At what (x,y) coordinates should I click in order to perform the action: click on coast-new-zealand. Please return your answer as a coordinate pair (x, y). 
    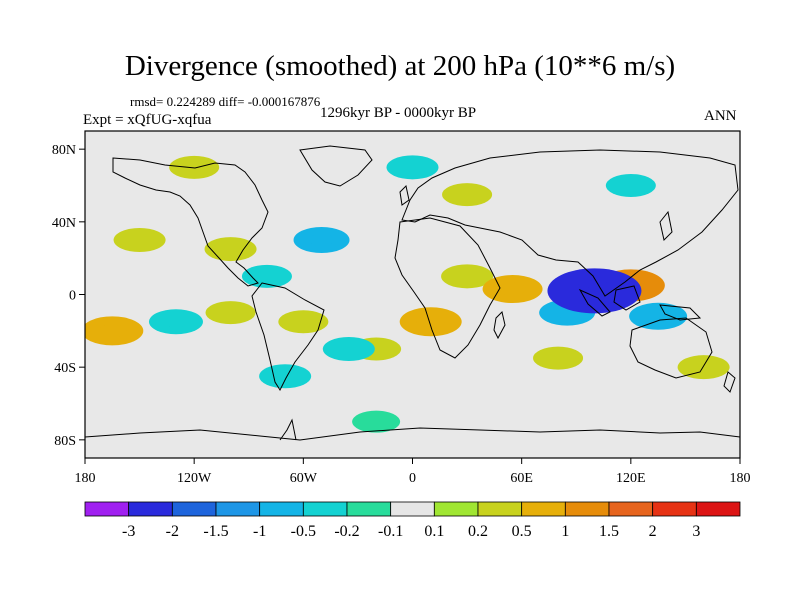
    Looking at the image, I should click on (729, 382).